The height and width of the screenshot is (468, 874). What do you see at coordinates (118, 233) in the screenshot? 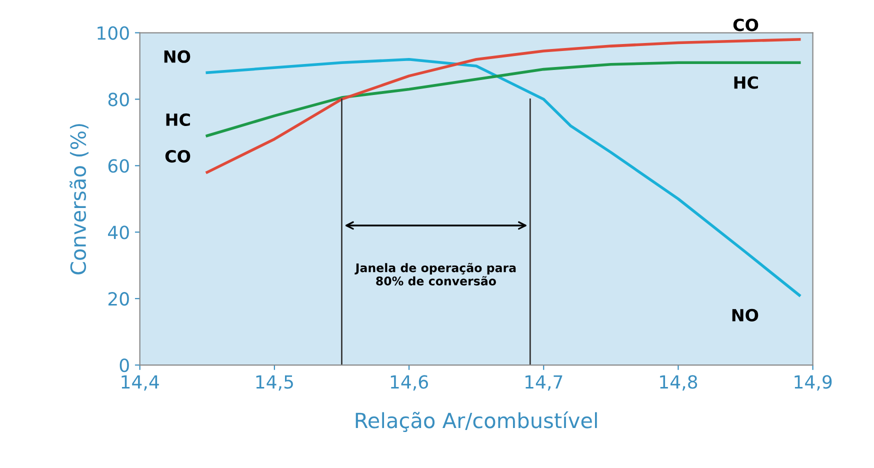
I see `y-tick-label: 40` at bounding box center [118, 233].